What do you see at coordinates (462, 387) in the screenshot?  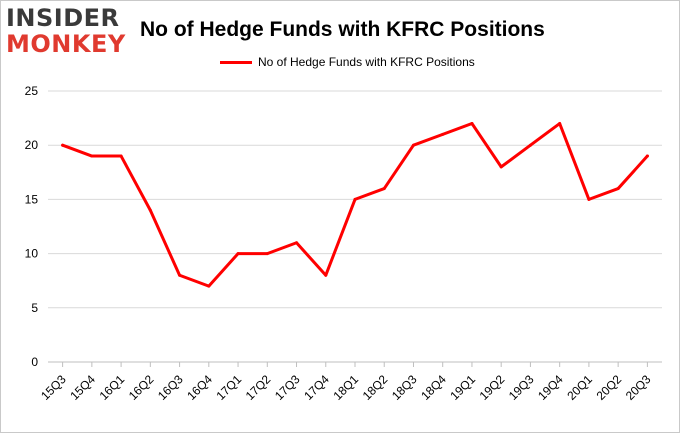 I see `x-tick-label: 19Q1` at bounding box center [462, 387].